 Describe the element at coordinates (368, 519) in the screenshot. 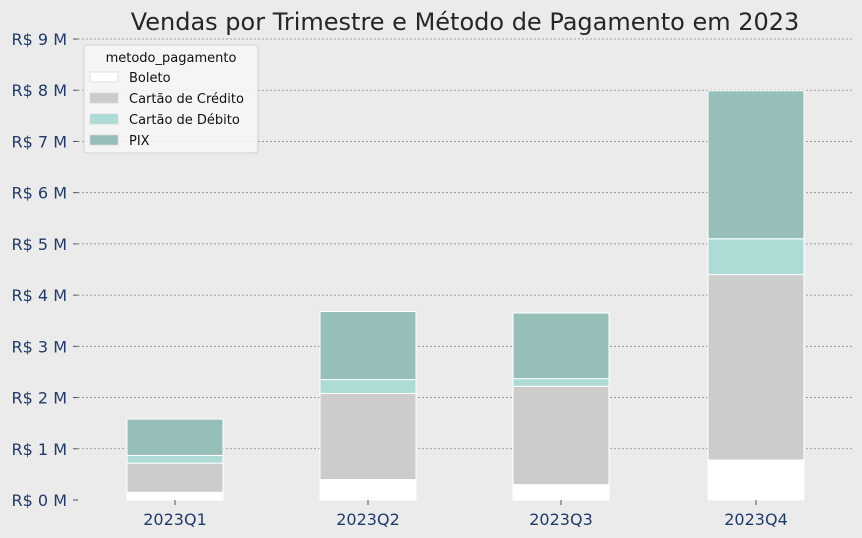

I see `x-tick-label: 2023Q2` at that location.